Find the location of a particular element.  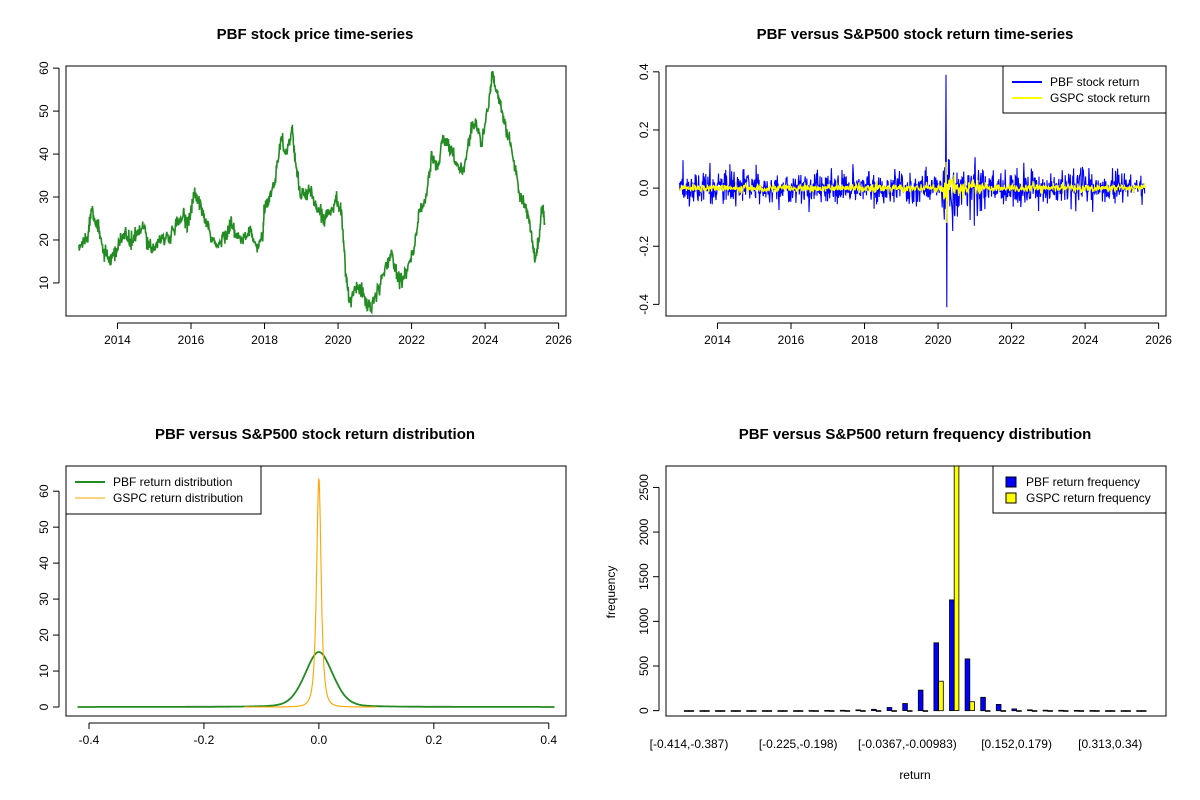

legend-box is located at coordinates (1084, 89).